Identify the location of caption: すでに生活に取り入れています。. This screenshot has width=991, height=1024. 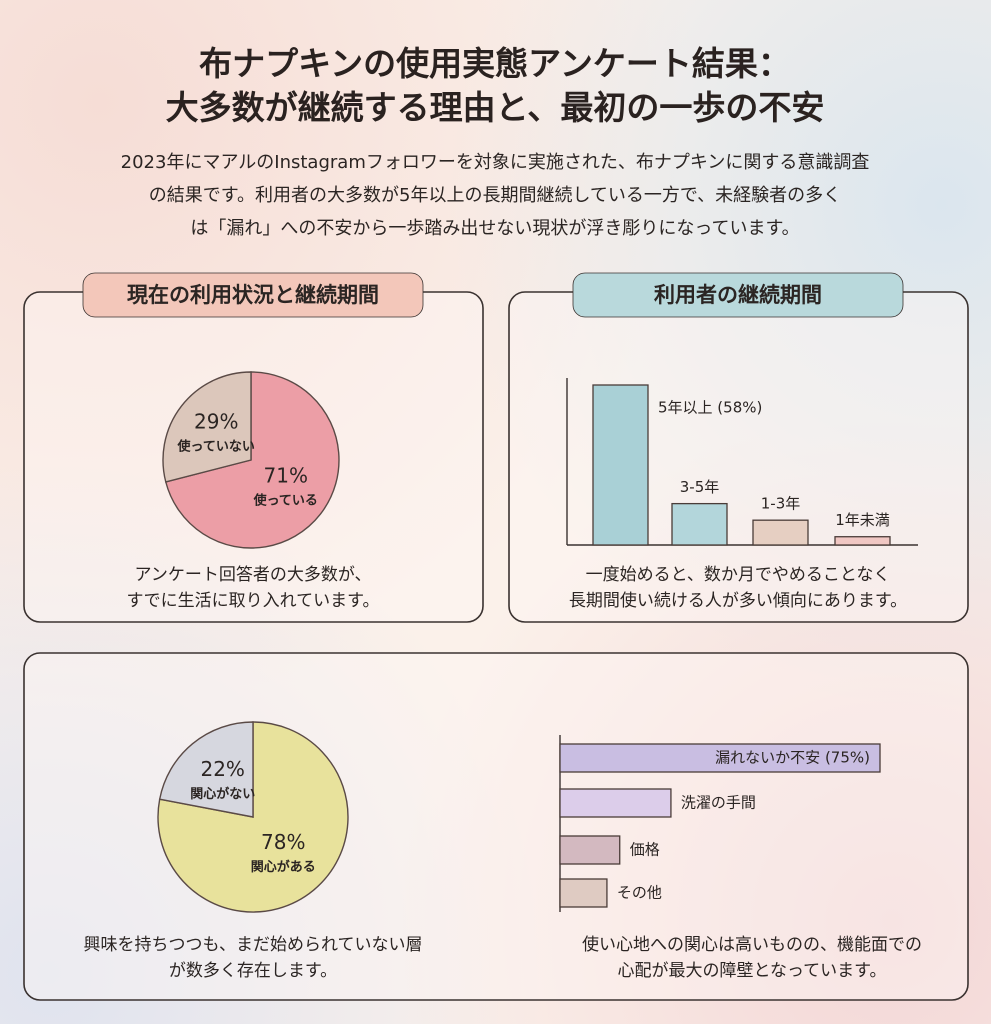
(253, 601).